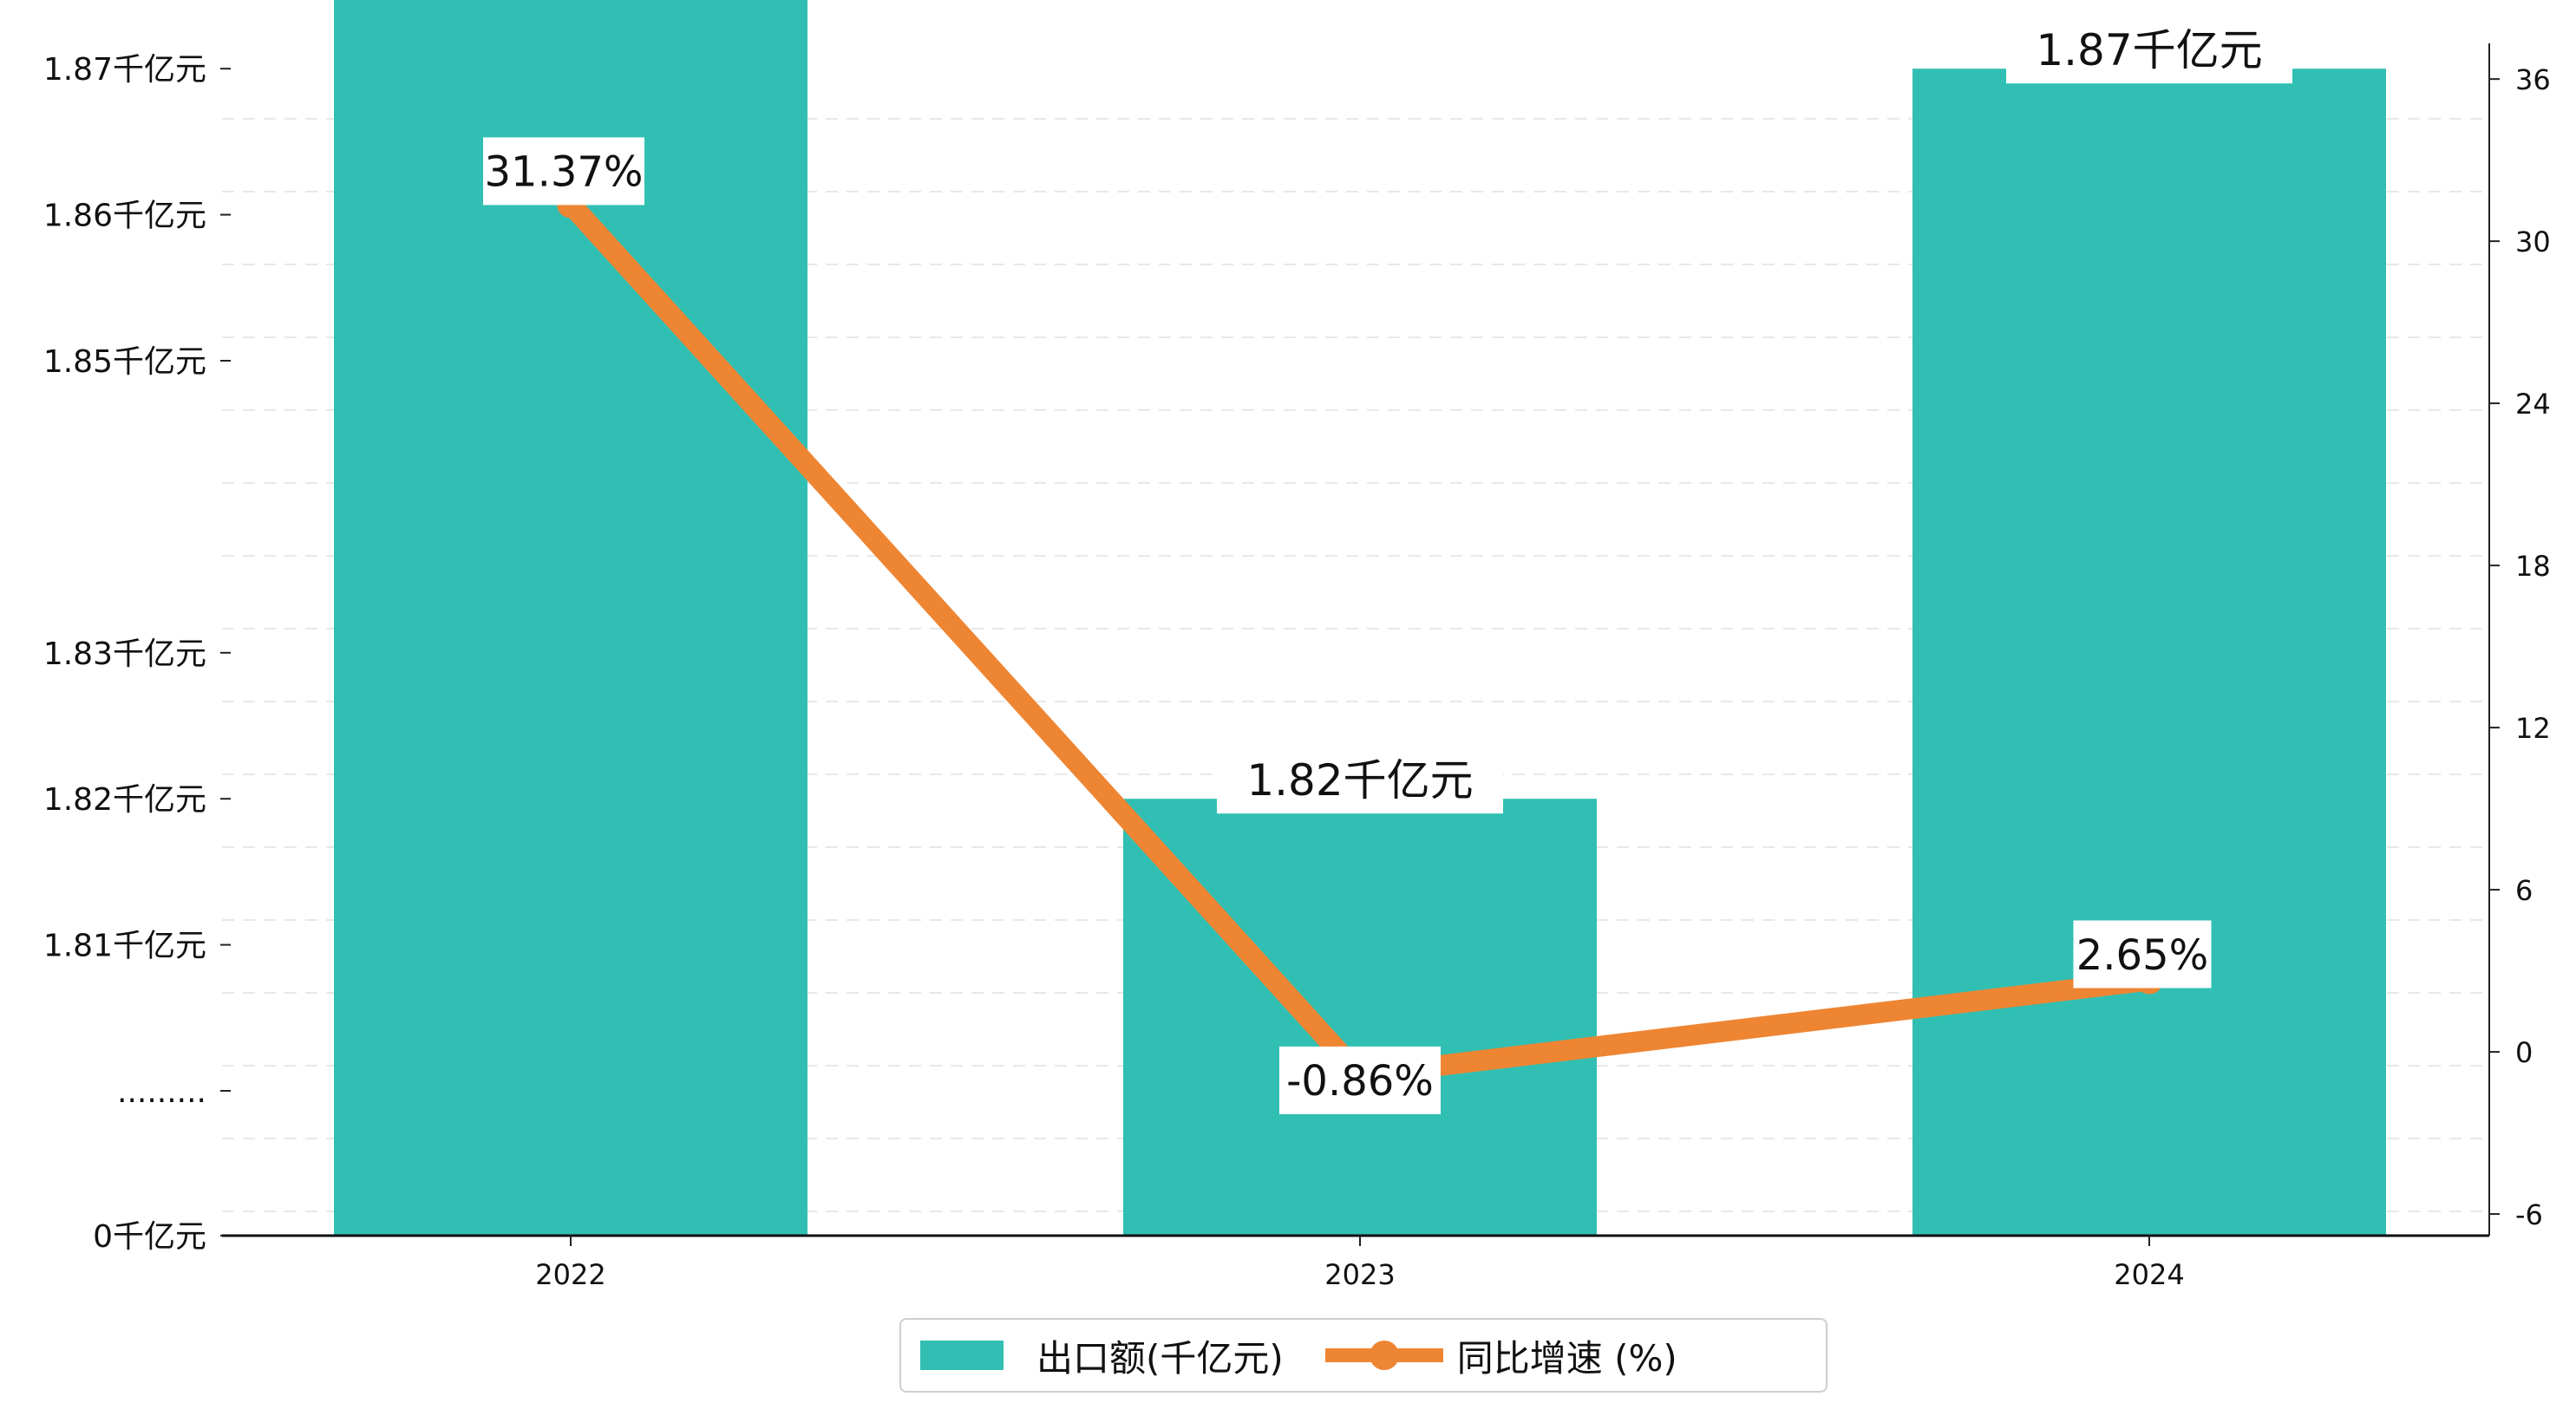 The image size is (2576, 1416). I want to click on right-tick-label: 36, so click(2533, 80).